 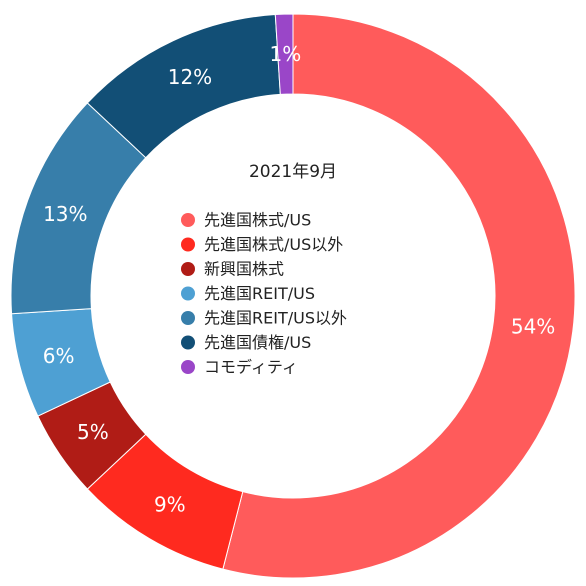 What do you see at coordinates (257, 342) in the screenshot?
I see `legend-label-5: 先進国債権/US` at bounding box center [257, 342].